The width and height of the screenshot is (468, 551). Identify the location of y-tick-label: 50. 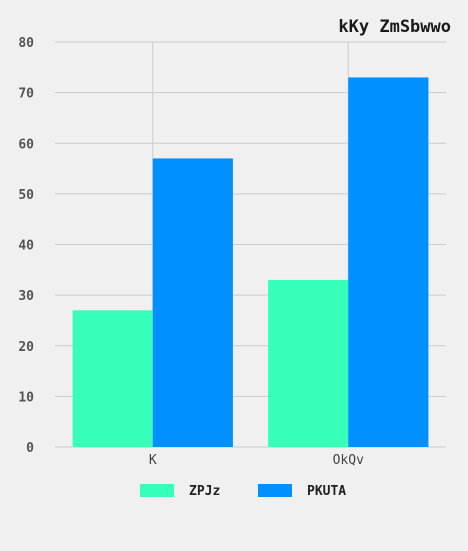
(26, 195).